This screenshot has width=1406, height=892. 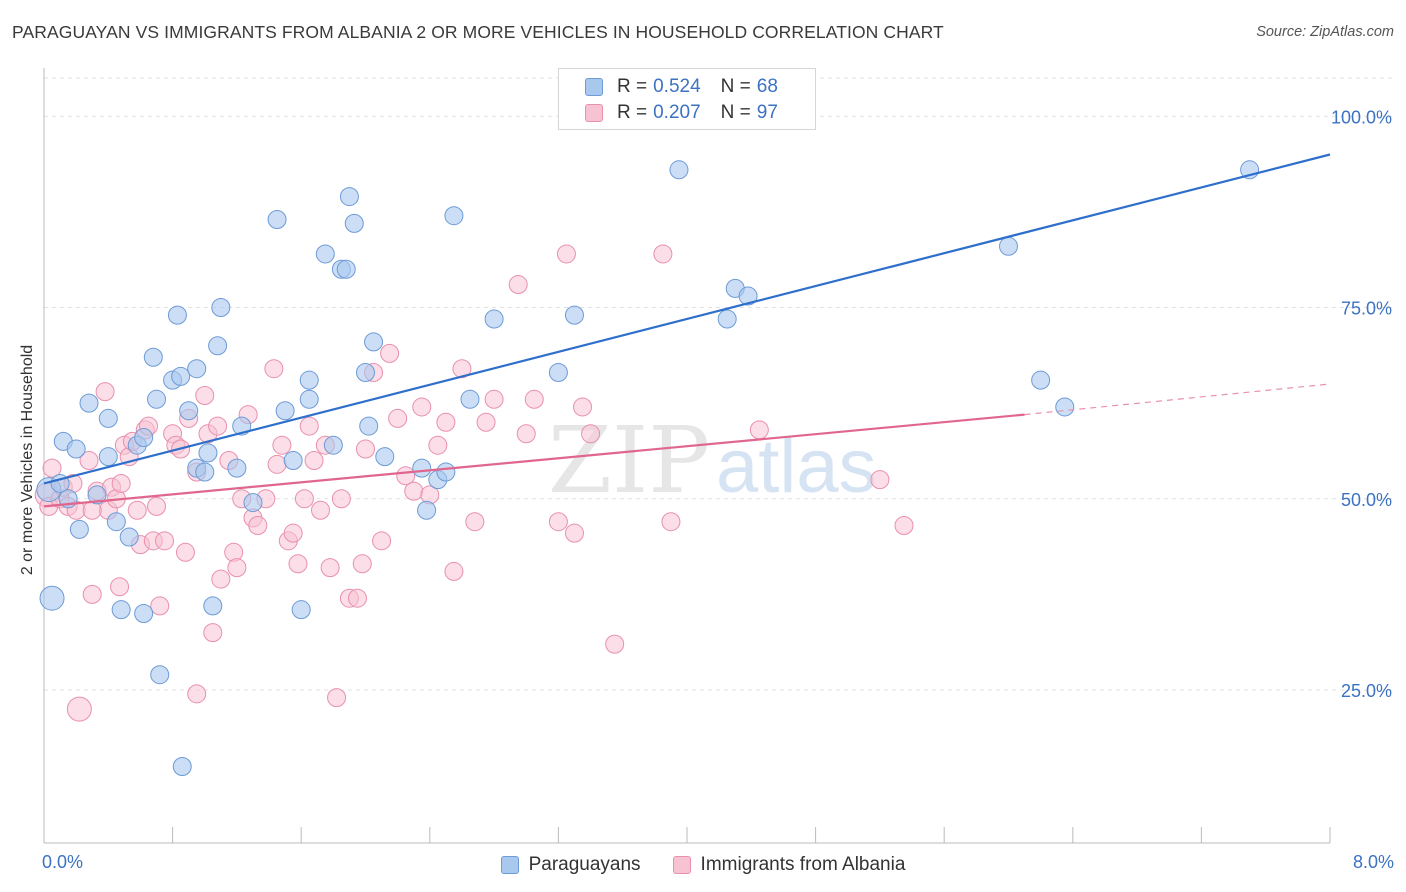 I want to click on bottom-legend-swatch-pink, so click(x=681, y=865).